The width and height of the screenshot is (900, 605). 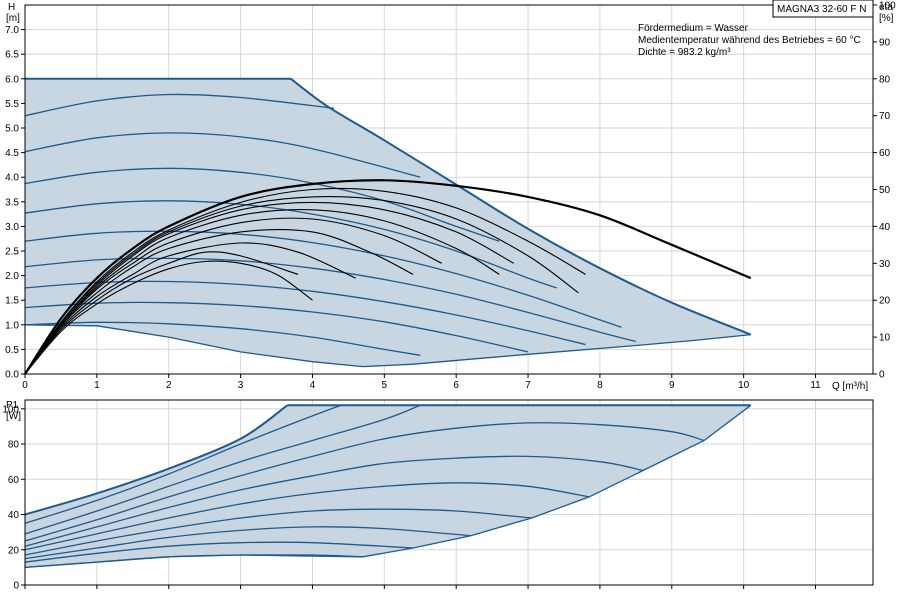 I want to click on head-x-tick-label: 9, so click(x=672, y=385).